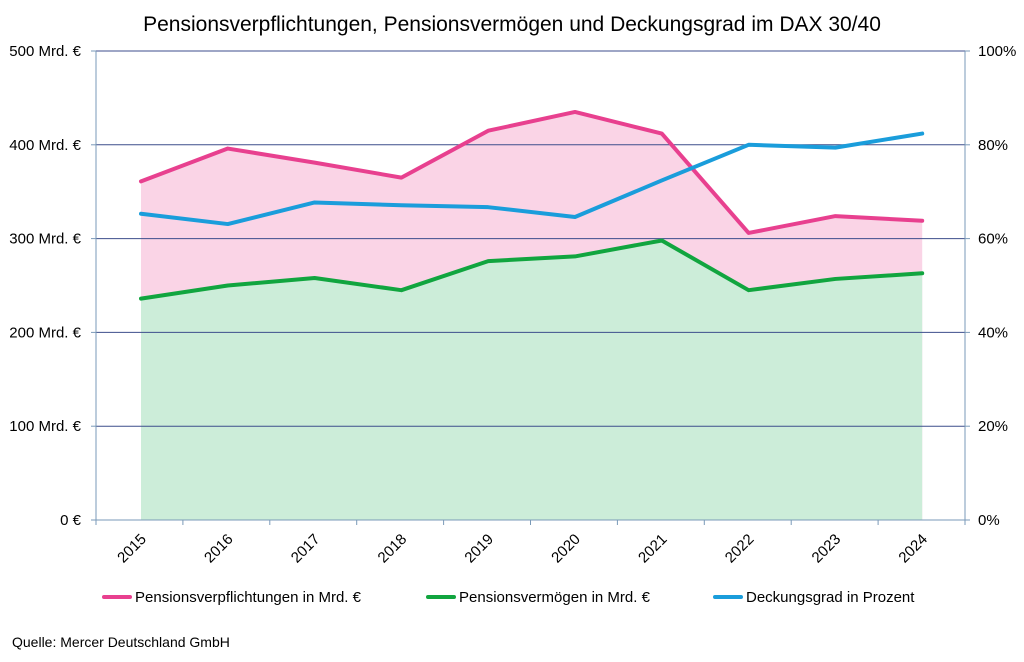 Image resolution: width=1024 pixels, height=662 pixels. What do you see at coordinates (913, 549) in the screenshot?
I see `x-tick-label: 2024` at bounding box center [913, 549].